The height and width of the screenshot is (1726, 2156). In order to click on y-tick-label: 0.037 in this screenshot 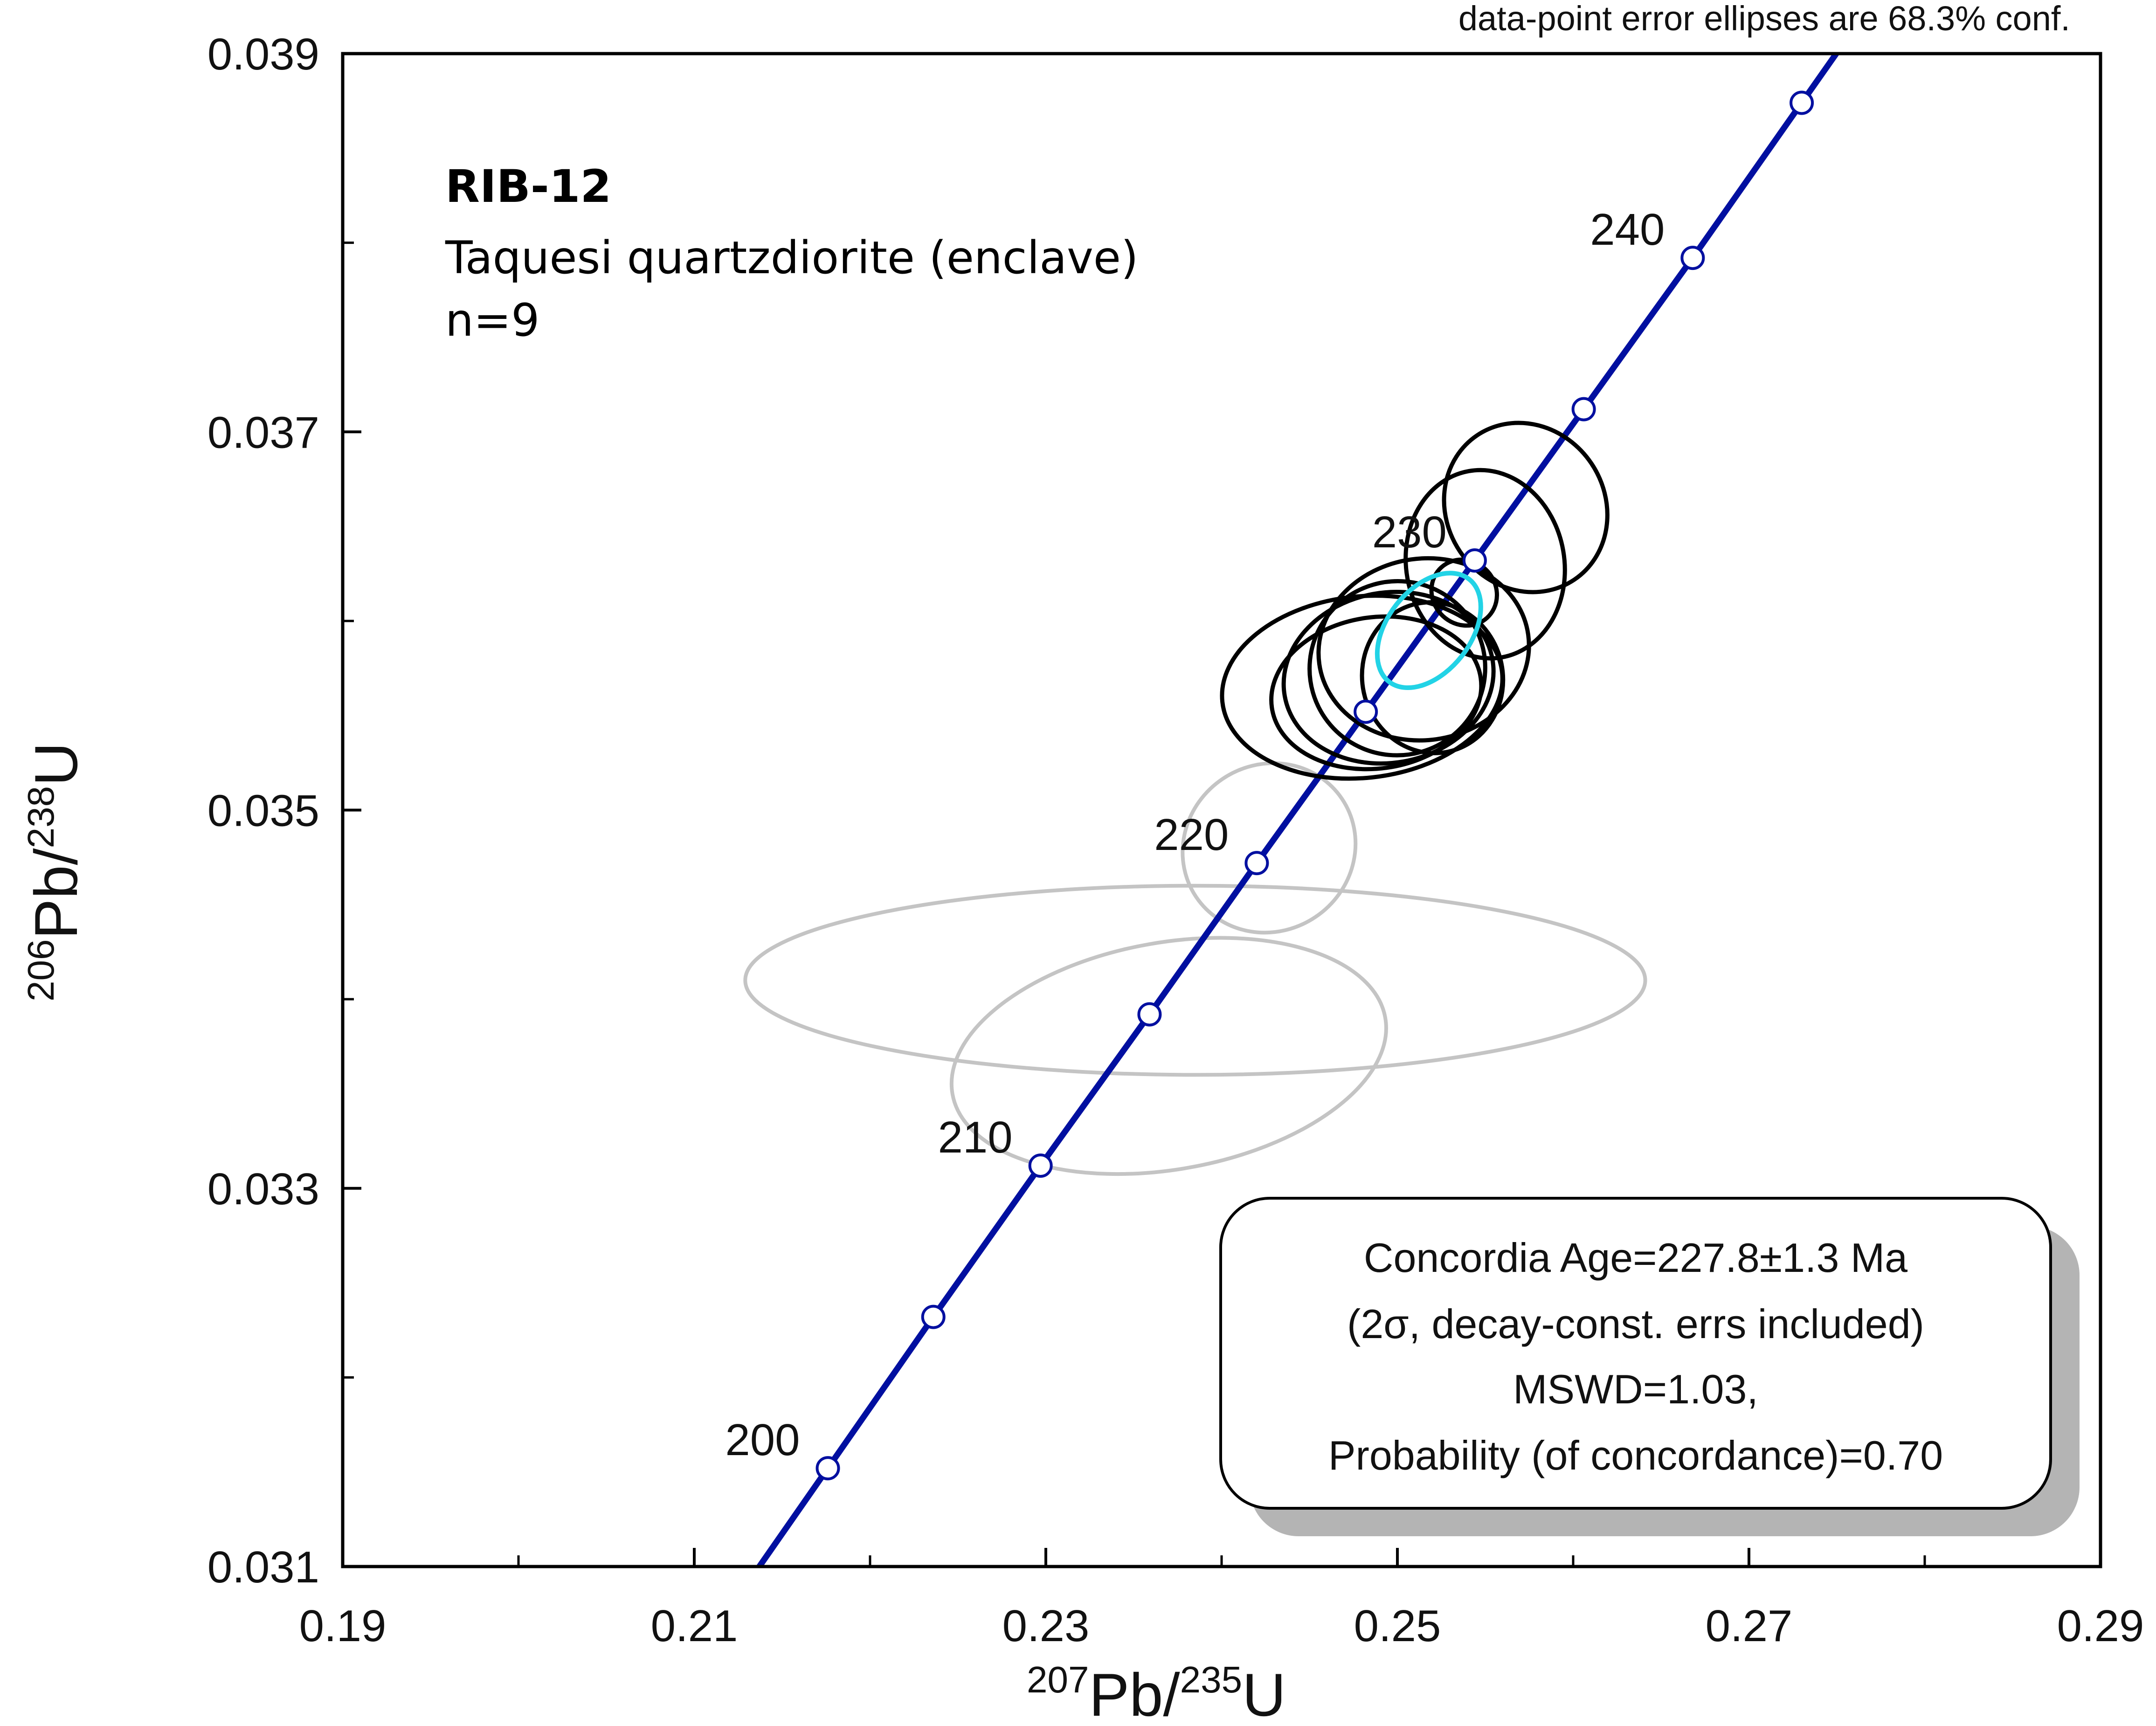, I will do `click(263, 432)`.